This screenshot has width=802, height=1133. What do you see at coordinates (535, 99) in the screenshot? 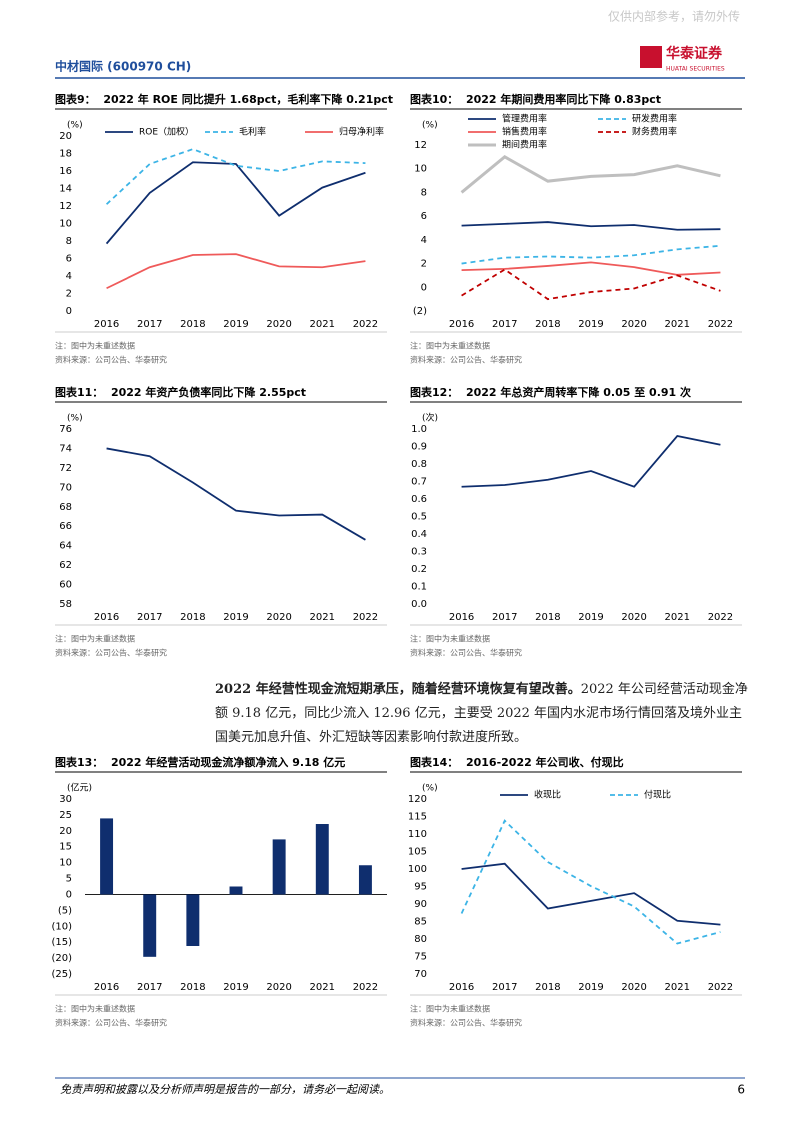
I see `chart-title: 图表10： 2022 年期间费用率同比下降 0.83pct` at bounding box center [535, 99].